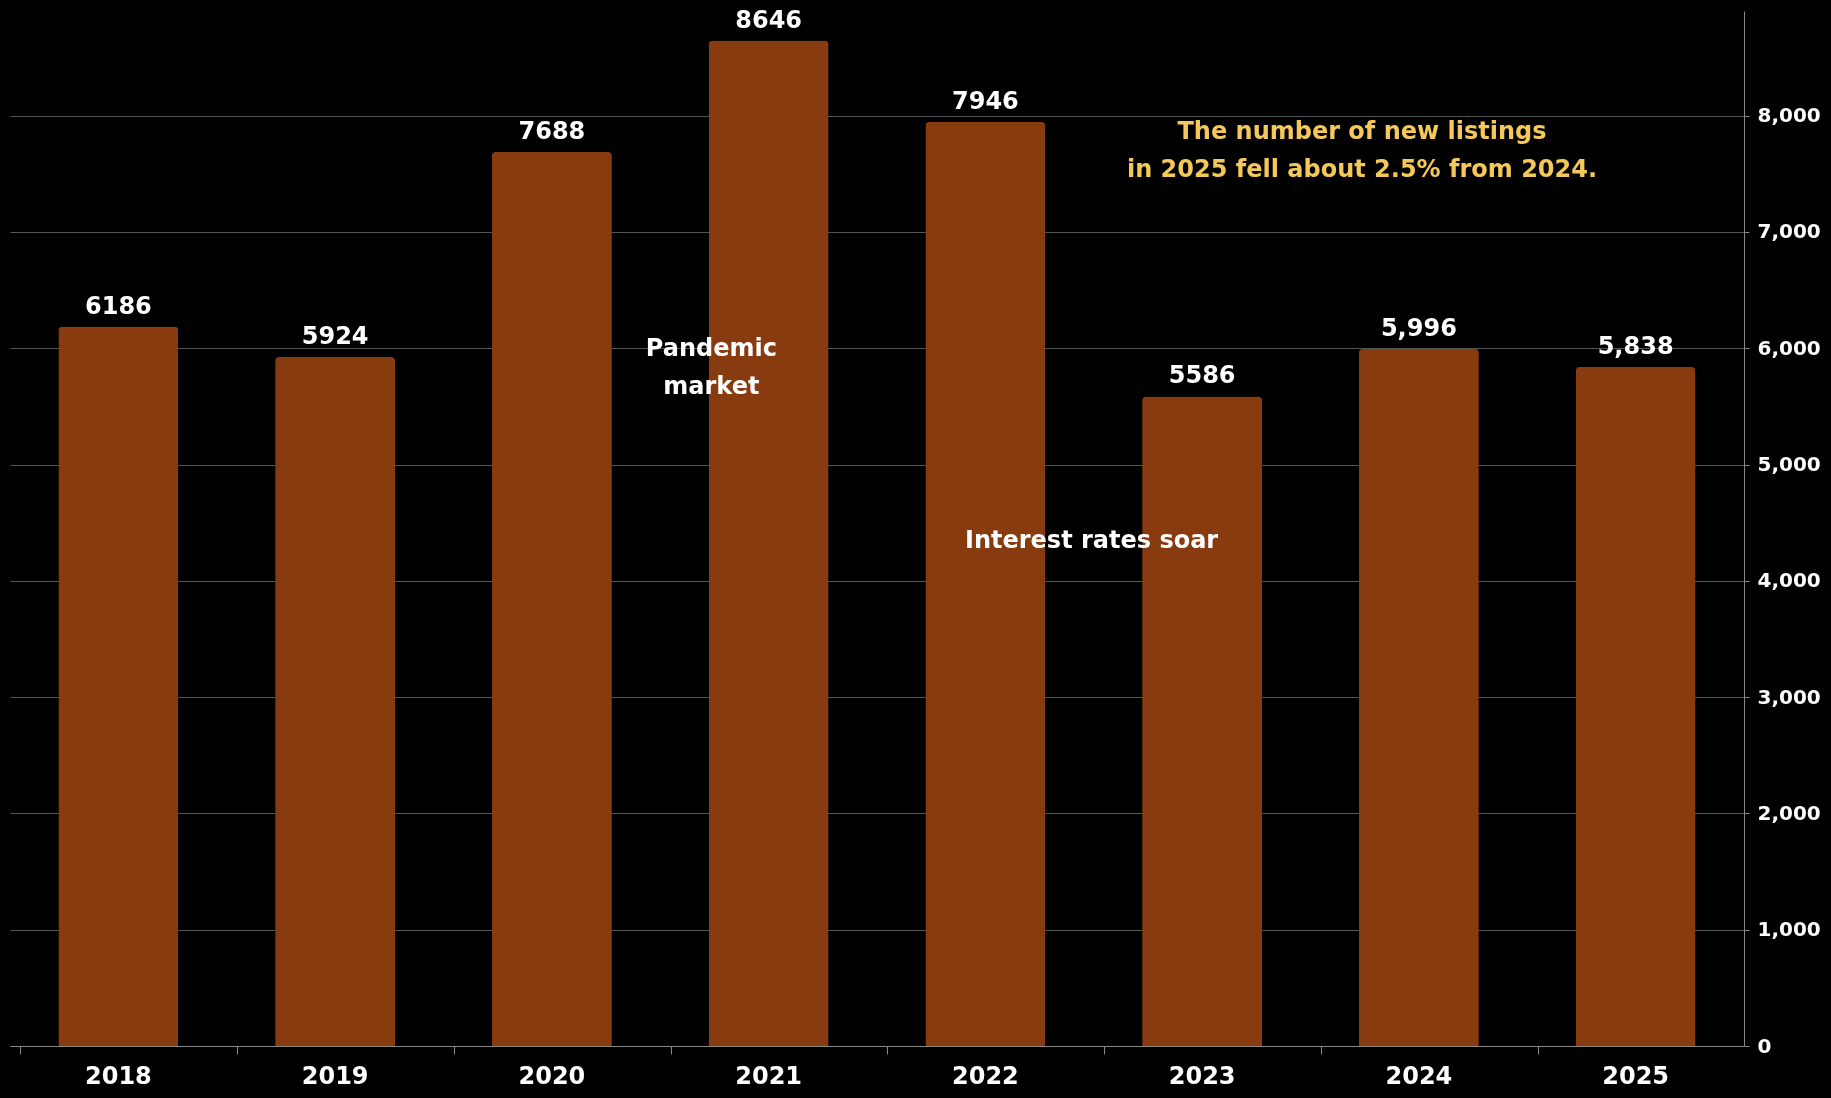 The width and height of the screenshot is (1831, 1098). What do you see at coordinates (552, 1075) in the screenshot?
I see `x-tick-label: 2020` at bounding box center [552, 1075].